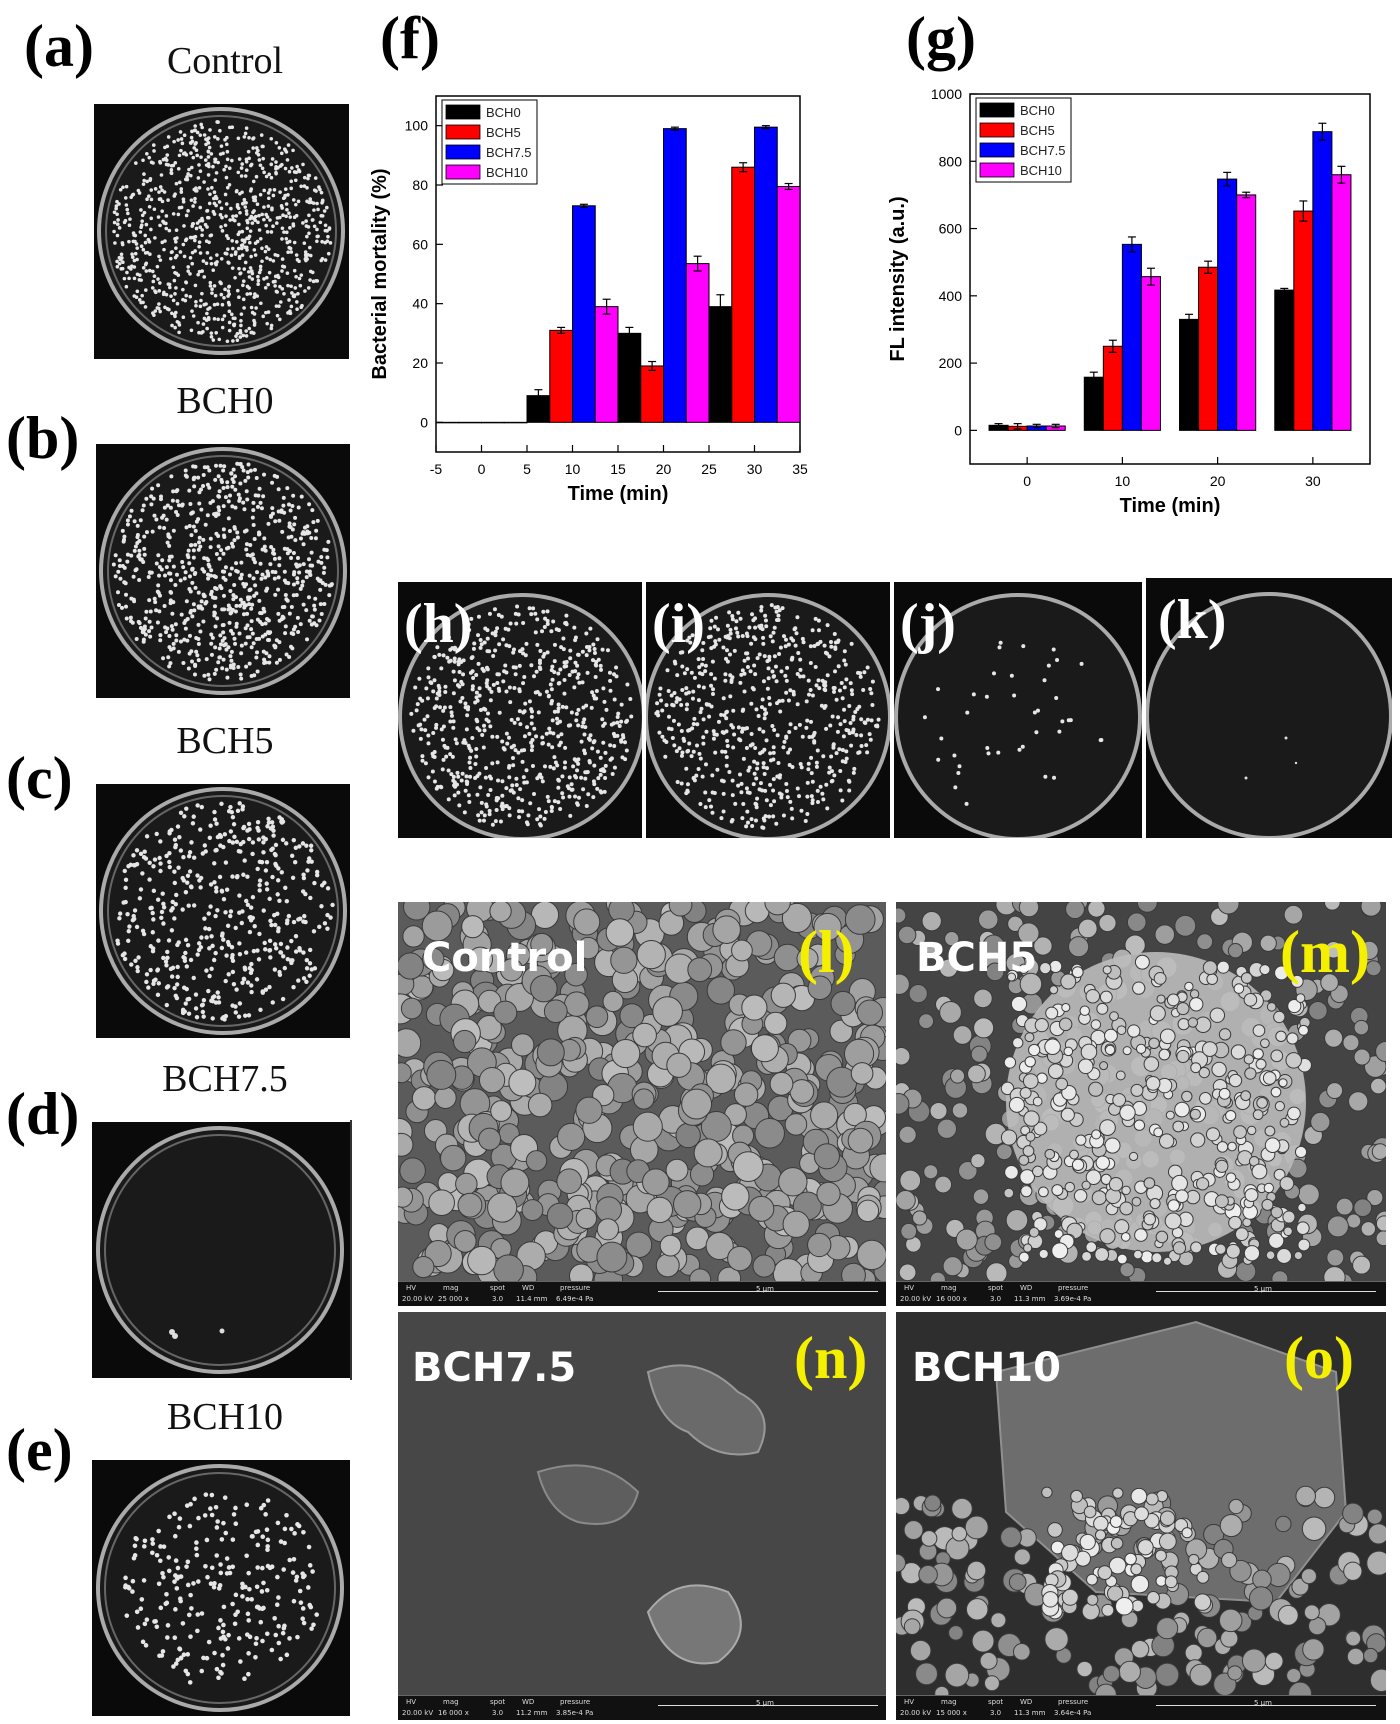  I want to click on y-tick-label: 100, so click(417, 126).